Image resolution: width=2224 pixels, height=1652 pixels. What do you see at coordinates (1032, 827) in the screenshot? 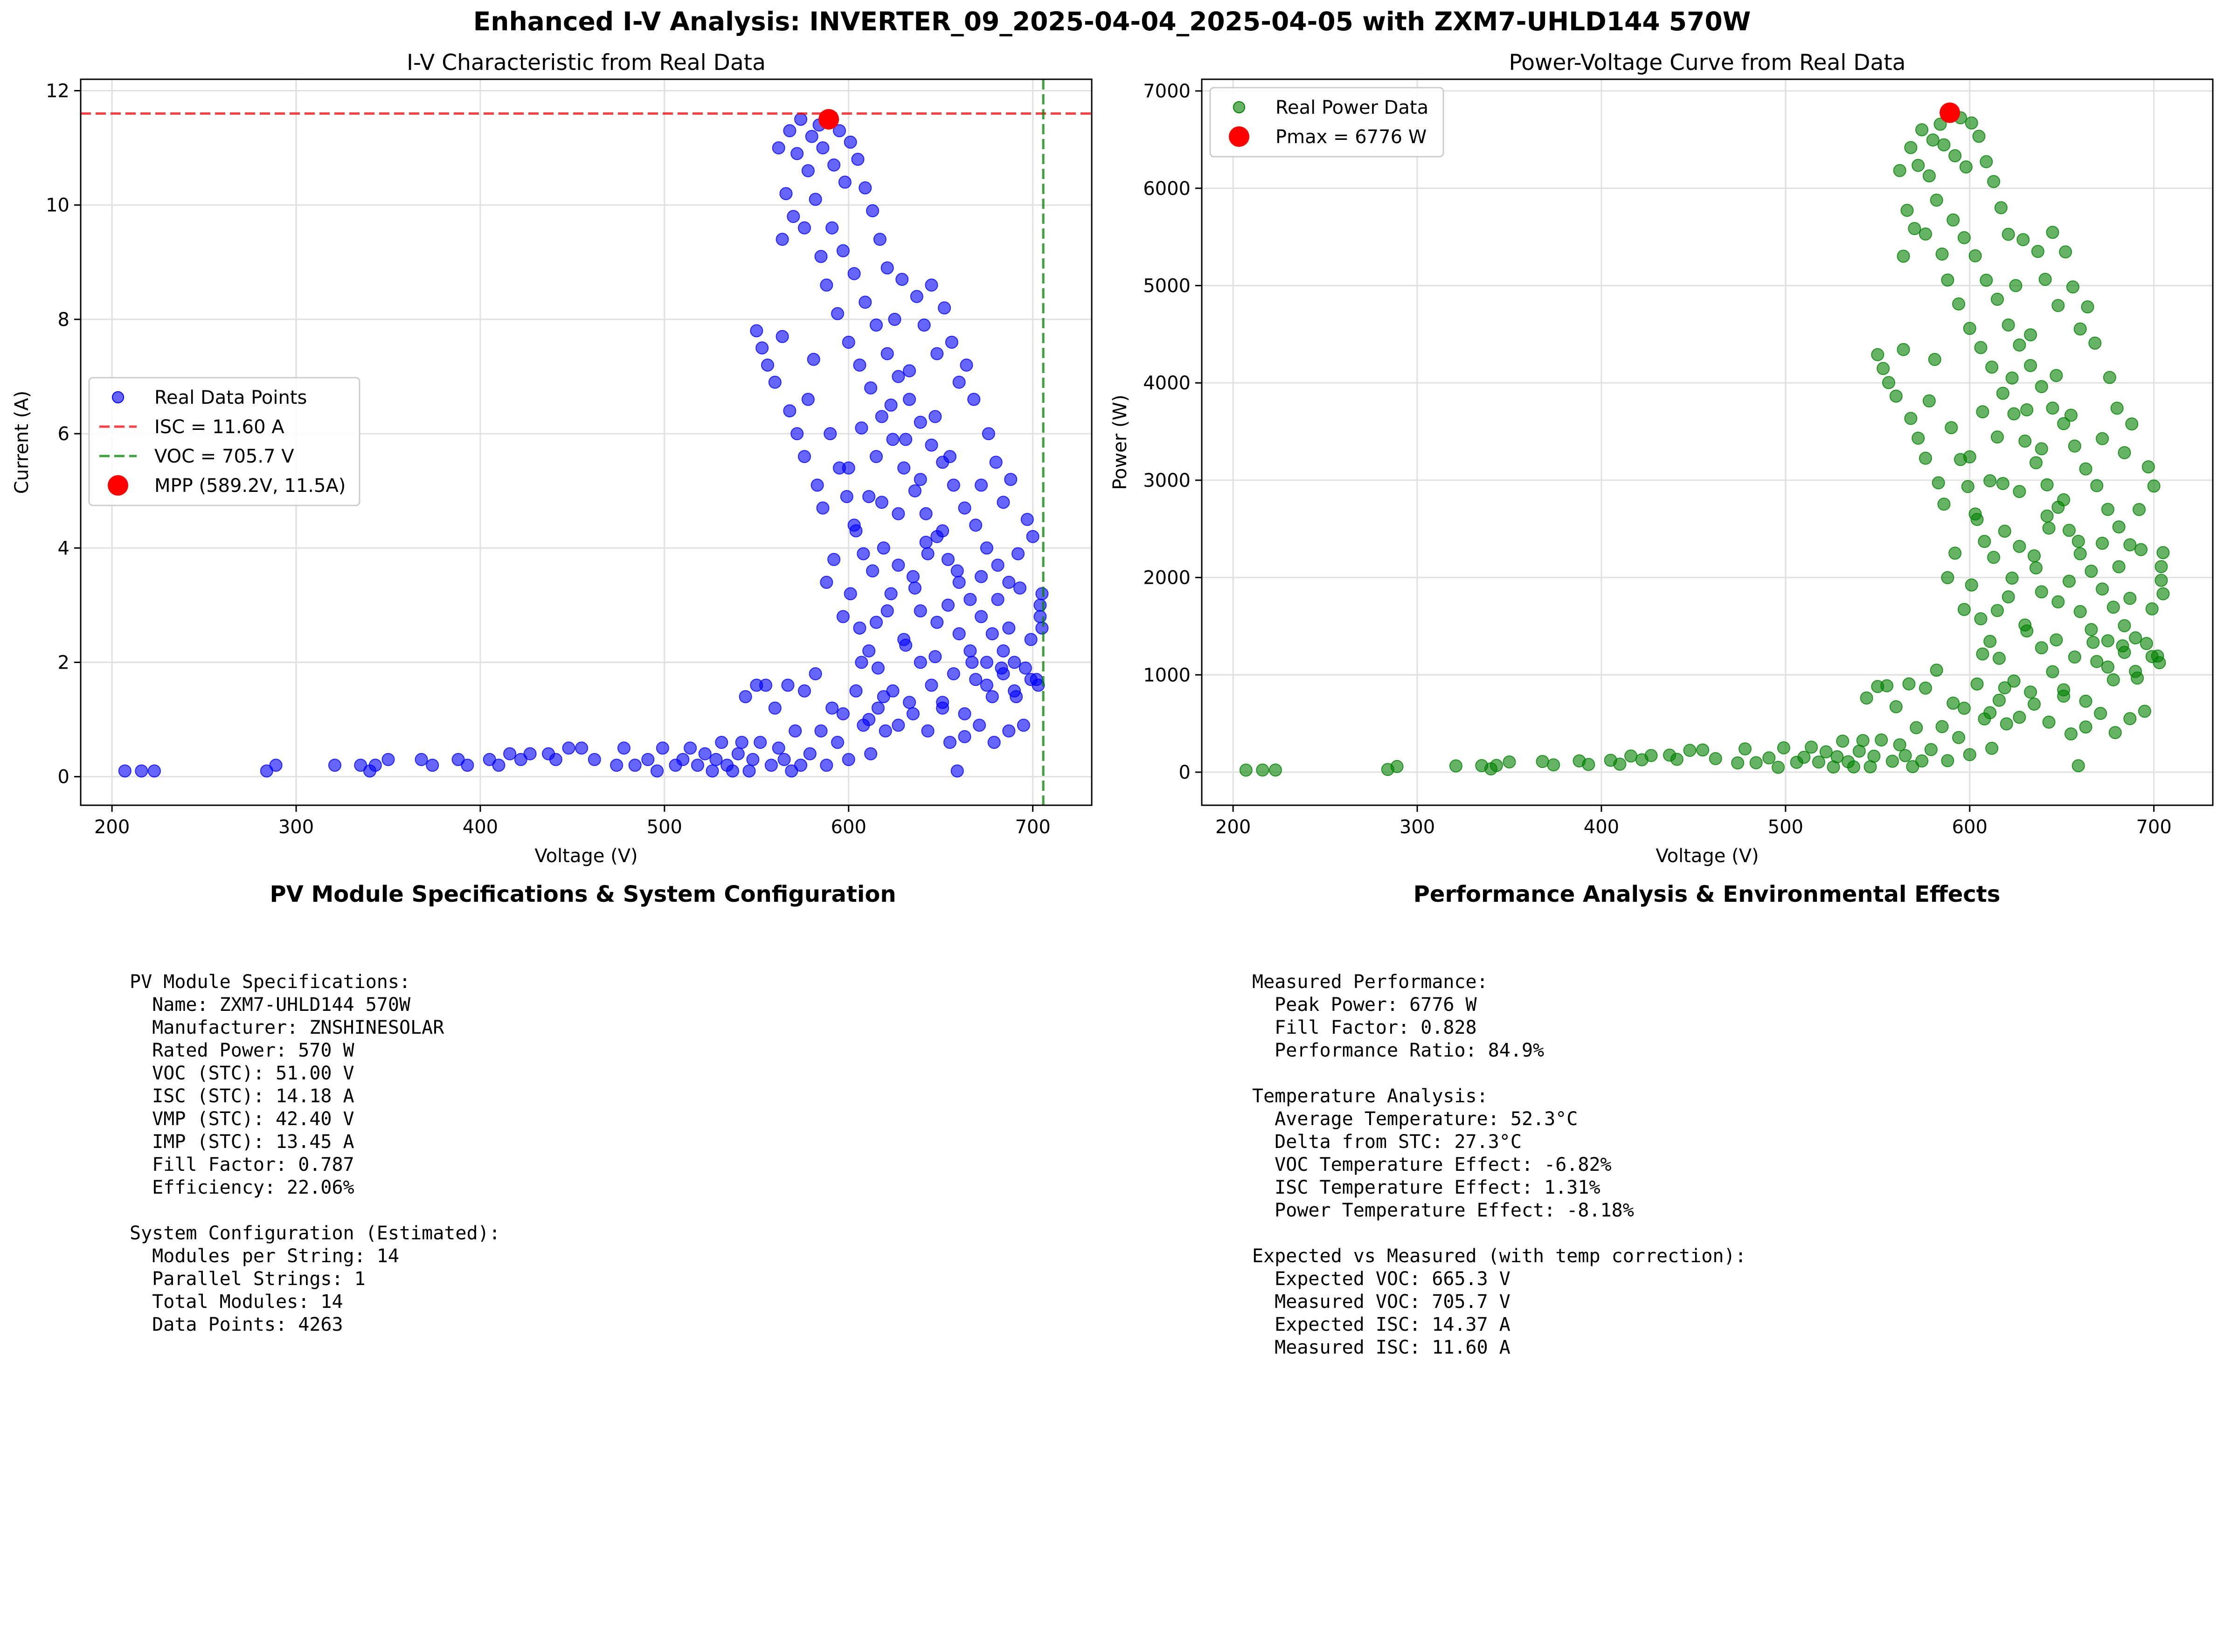
I see `x-tick-label: 700` at bounding box center [1032, 827].